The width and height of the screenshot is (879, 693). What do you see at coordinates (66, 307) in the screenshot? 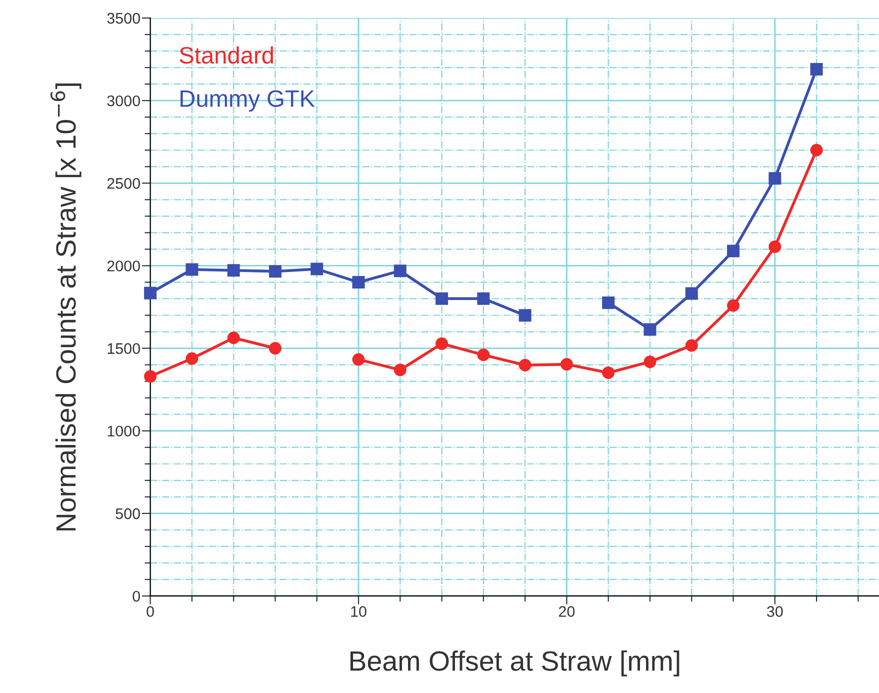
I see `y-axis-title: Normalised Counts at Straw [x 10$^{−6}$]` at bounding box center [66, 307].